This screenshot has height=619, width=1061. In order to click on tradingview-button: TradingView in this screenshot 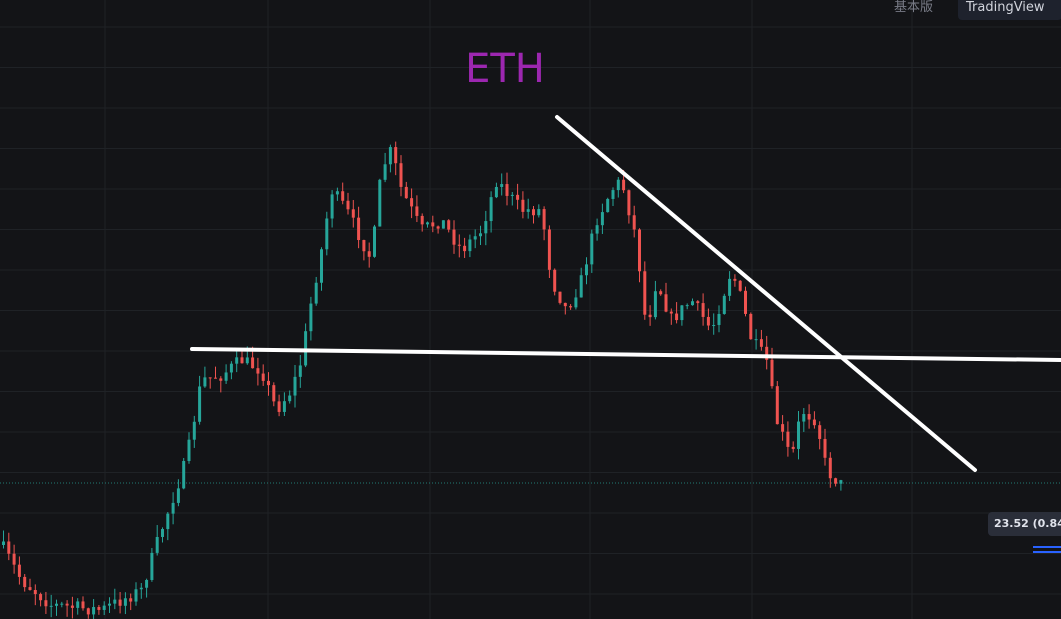, I will do `click(1009, 10)`.